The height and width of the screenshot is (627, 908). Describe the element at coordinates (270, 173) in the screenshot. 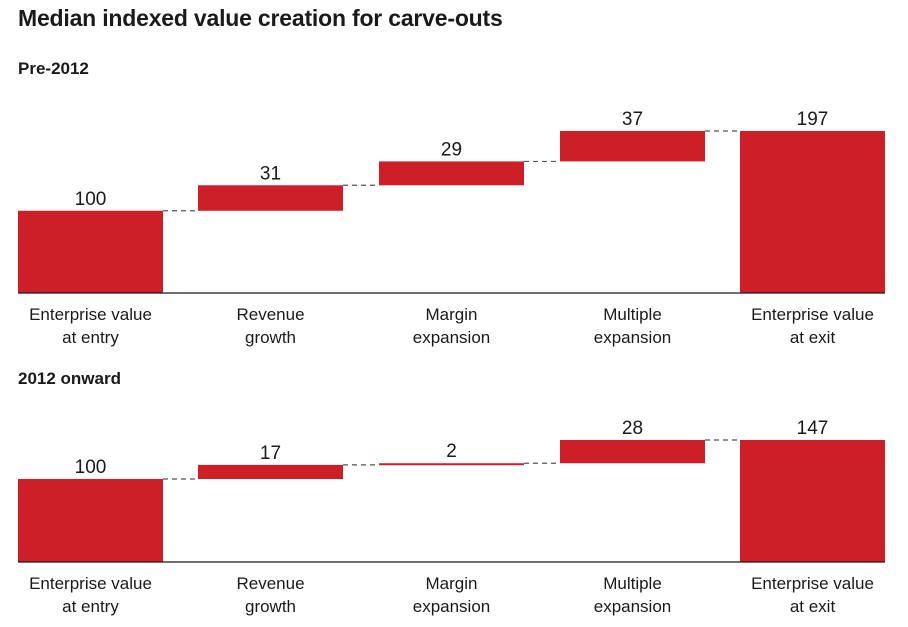

I see `value-label: 31` at that location.